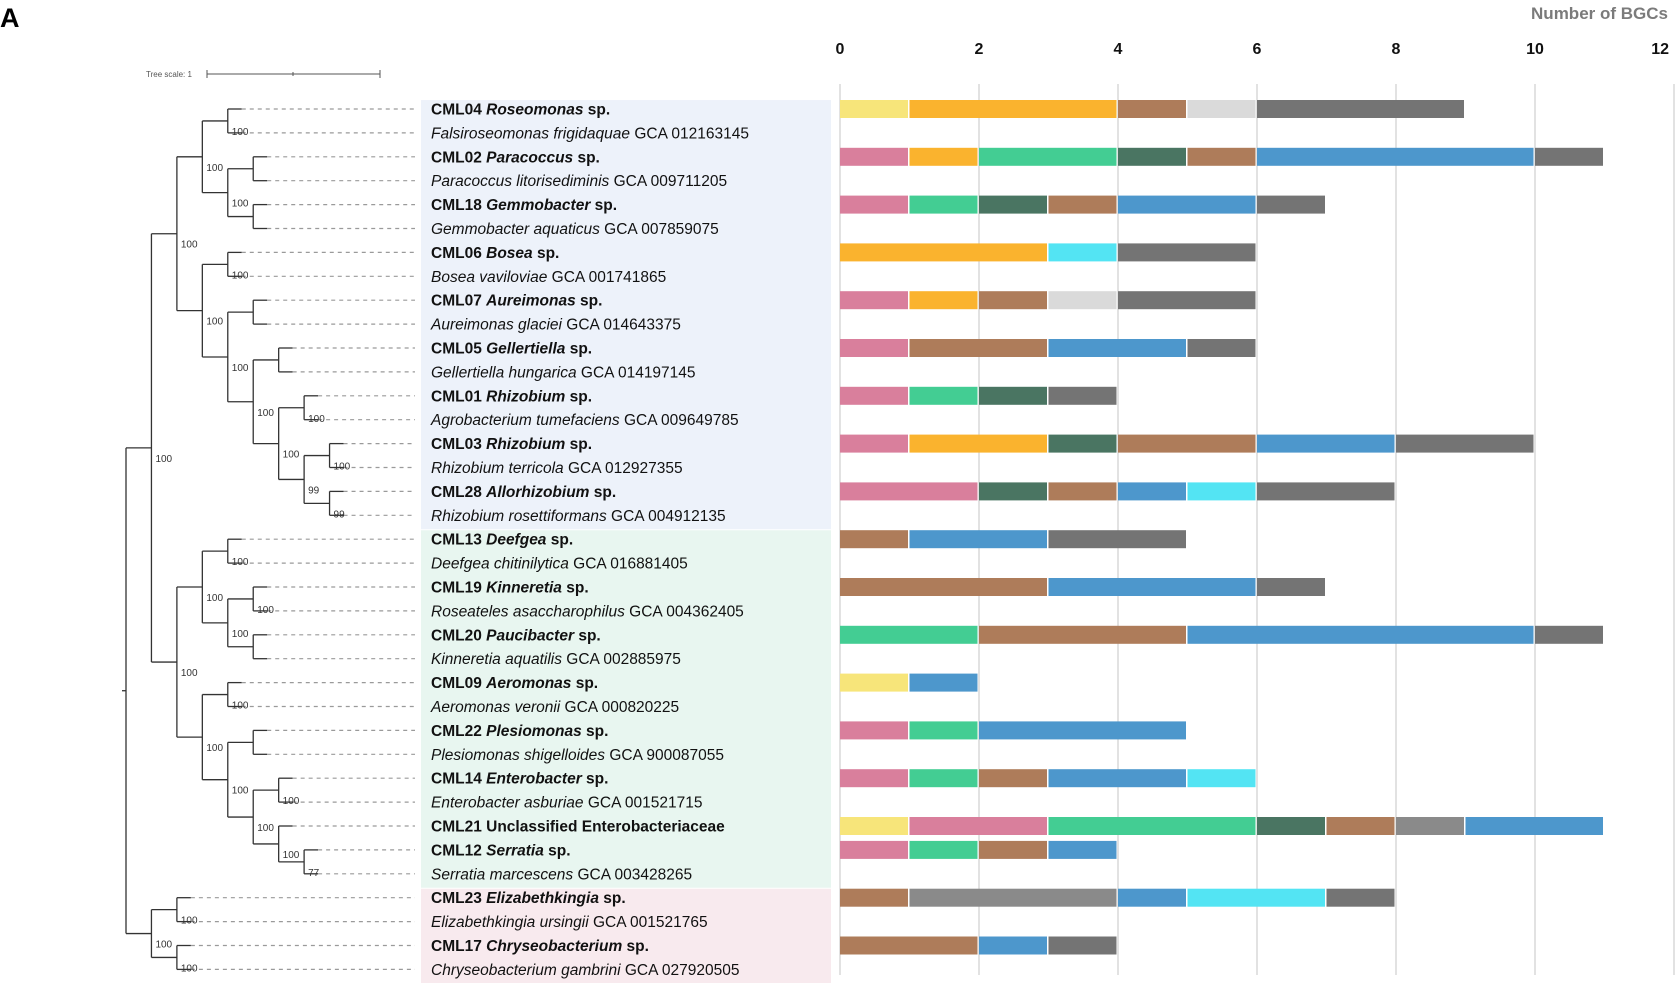  Describe the element at coordinates (840, 49) in the screenshot. I see `x-tick-label-0: 0` at that location.